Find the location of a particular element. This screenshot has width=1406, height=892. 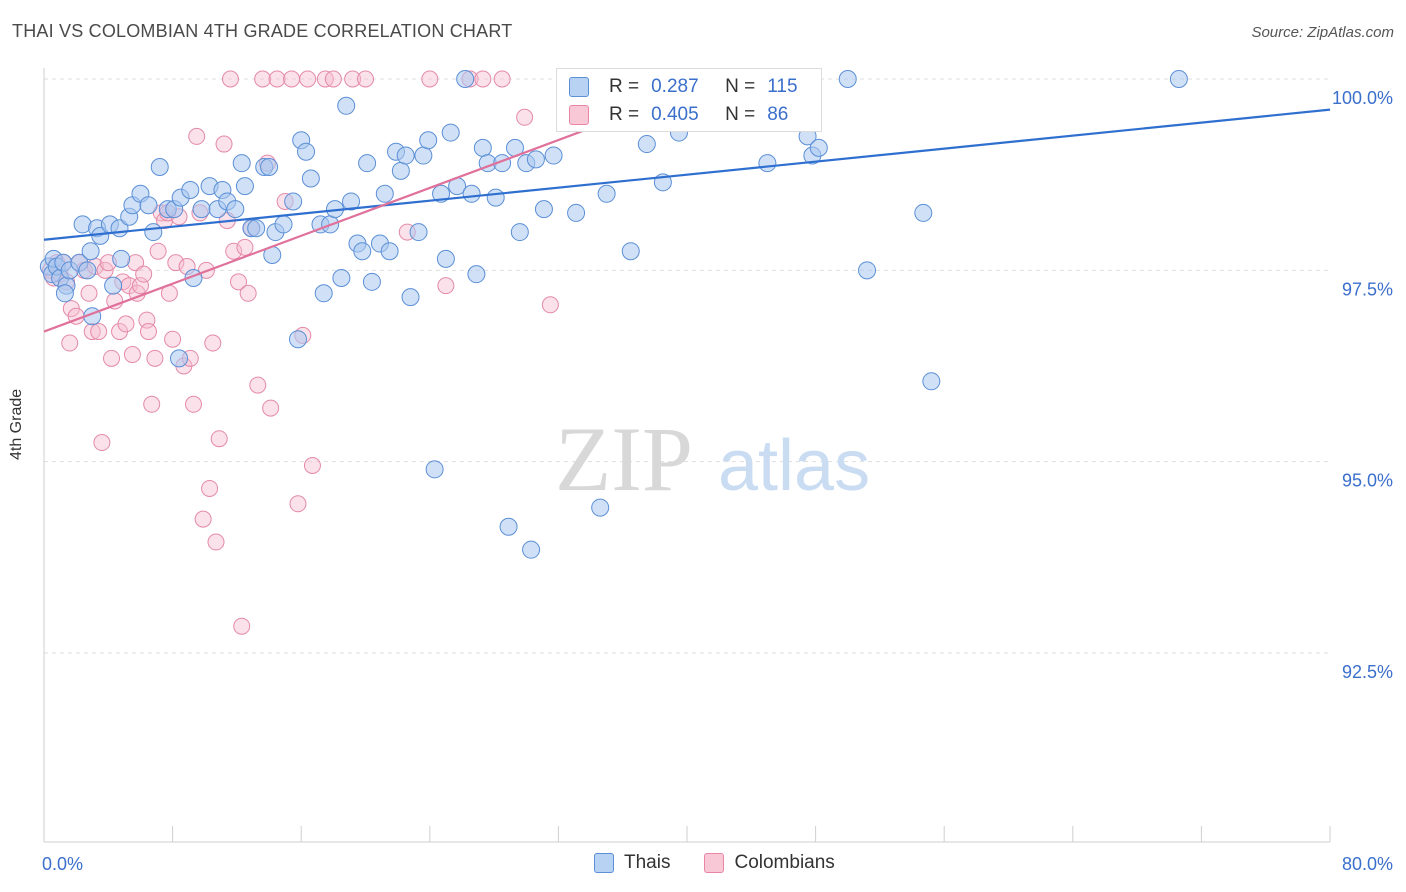

legend-thais-swatch-icon is located at coordinates (604, 863).